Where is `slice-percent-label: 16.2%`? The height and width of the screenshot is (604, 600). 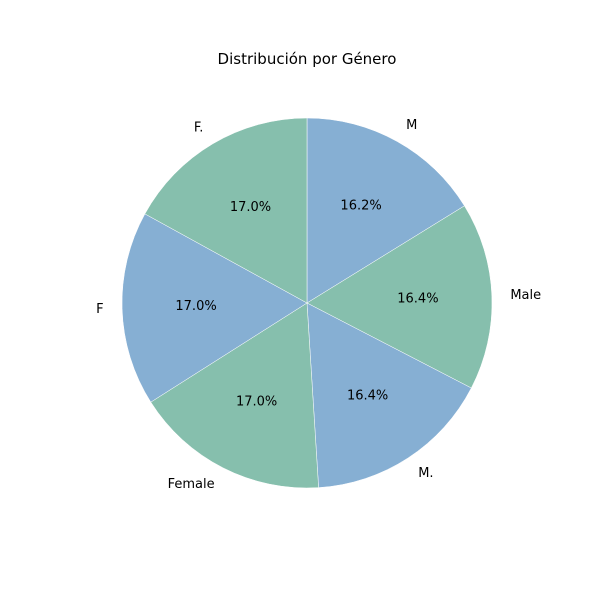 slice-percent-label: 16.2% is located at coordinates (360, 206).